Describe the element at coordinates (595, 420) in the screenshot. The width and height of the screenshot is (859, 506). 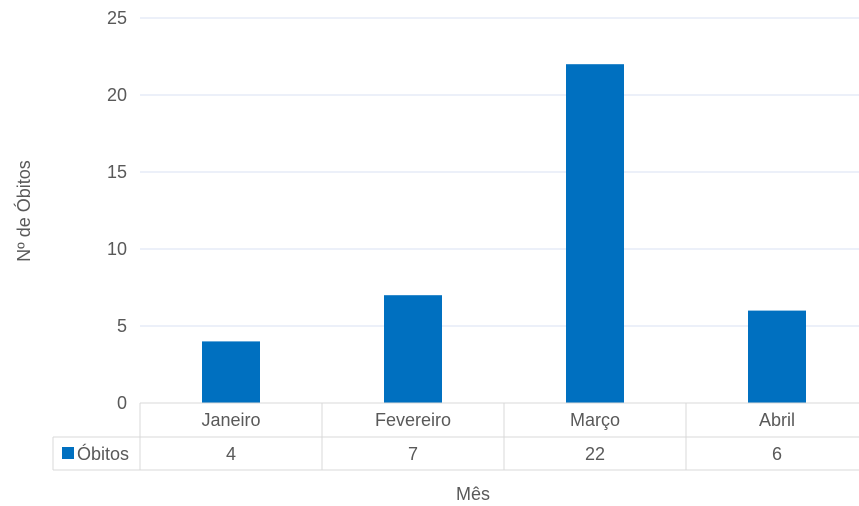
I see `category-label: Março` at that location.